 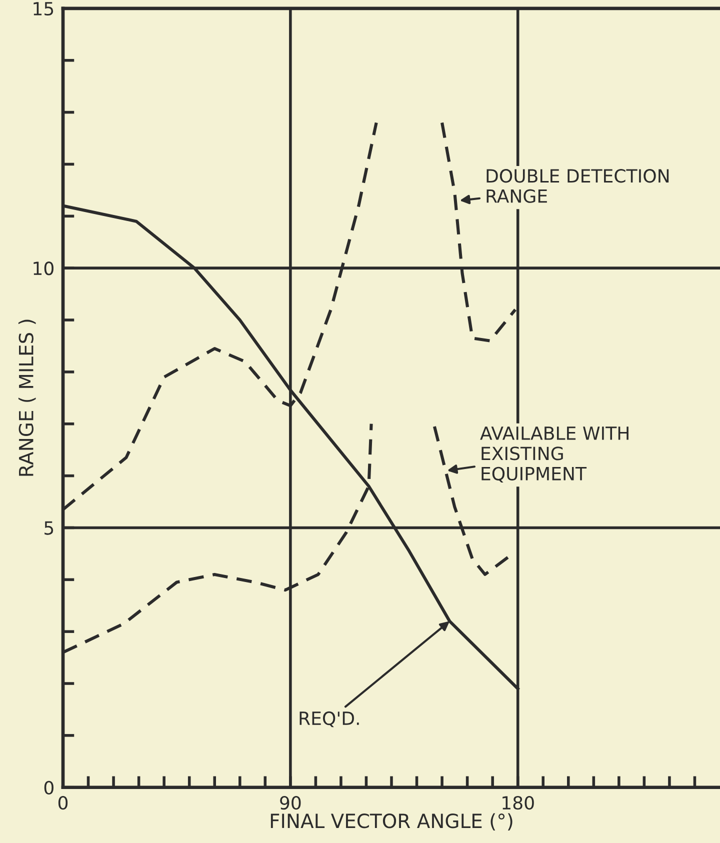 I want to click on x-tick-label: 180, so click(x=518, y=803).